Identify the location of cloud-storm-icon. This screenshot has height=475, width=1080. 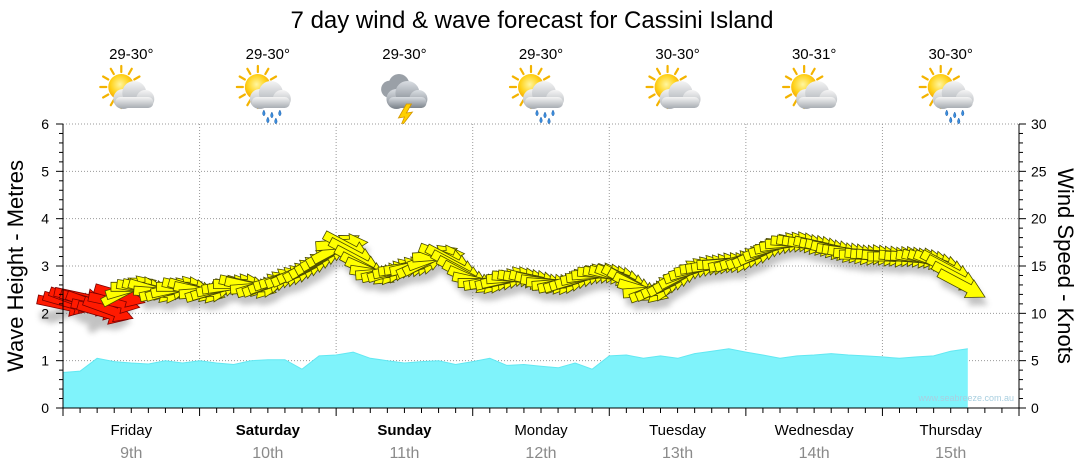
(404, 101).